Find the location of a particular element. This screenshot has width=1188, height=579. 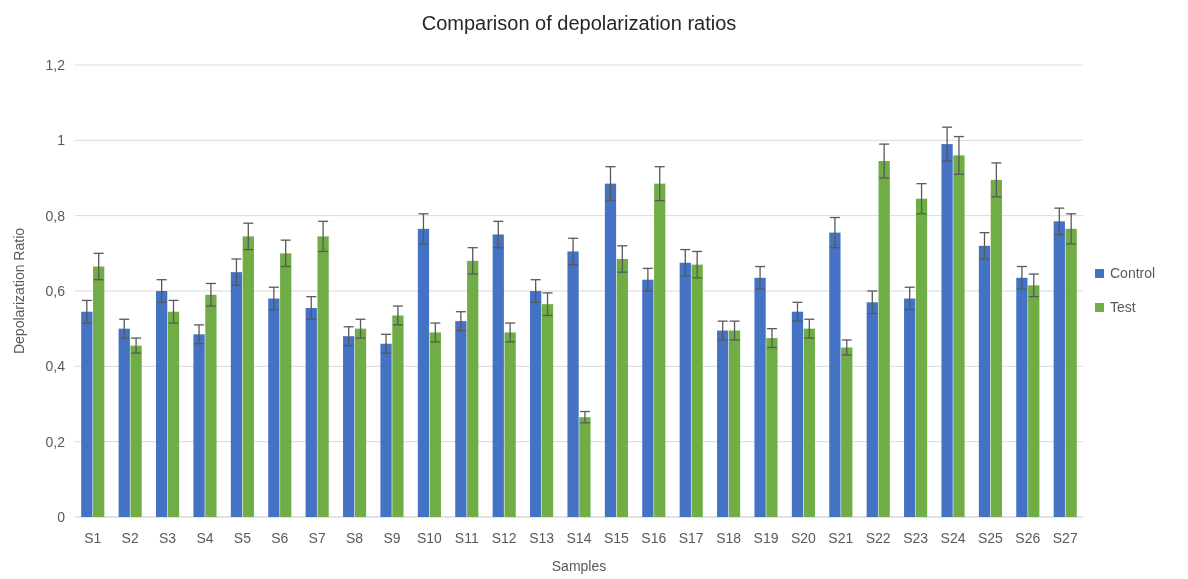

legend-label: Test is located at coordinates (1123, 307).